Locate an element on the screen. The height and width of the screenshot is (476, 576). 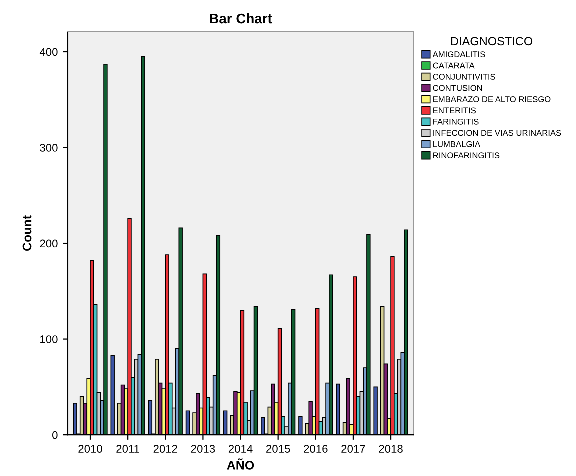
legend-label: FARINGITIS is located at coordinates (456, 121).